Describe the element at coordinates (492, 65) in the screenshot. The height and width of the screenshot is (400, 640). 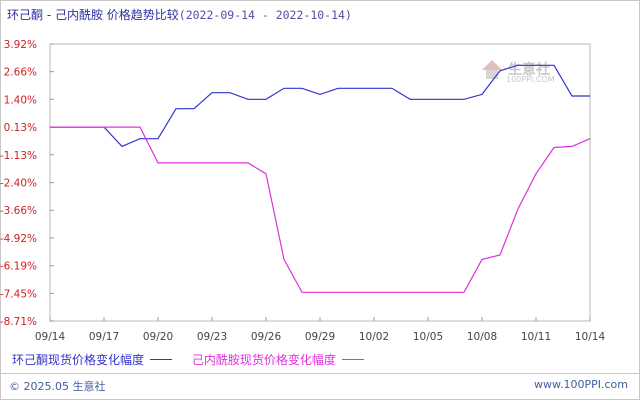
I see `watermark-logo-icon` at that location.